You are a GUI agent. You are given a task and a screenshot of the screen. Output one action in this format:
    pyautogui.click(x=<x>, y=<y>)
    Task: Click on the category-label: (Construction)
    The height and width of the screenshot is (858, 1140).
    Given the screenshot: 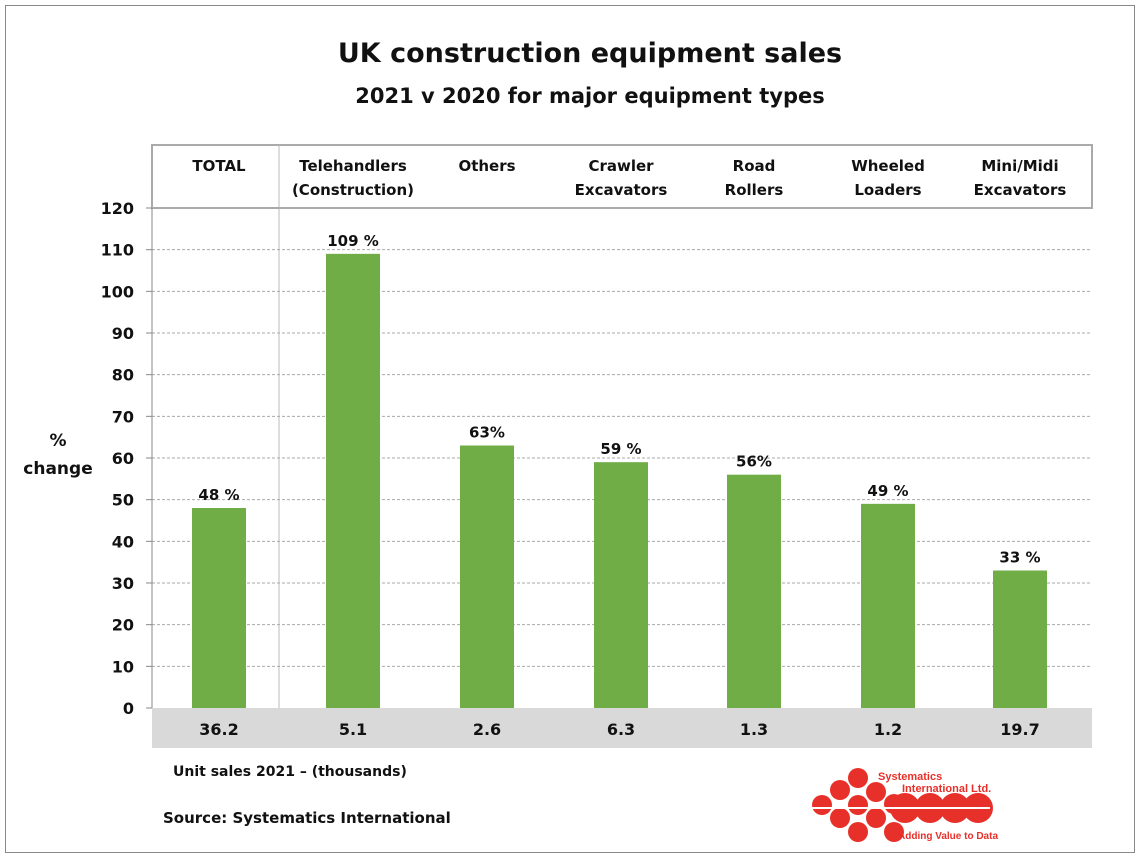 What is the action you would take?
    pyautogui.click(x=353, y=190)
    